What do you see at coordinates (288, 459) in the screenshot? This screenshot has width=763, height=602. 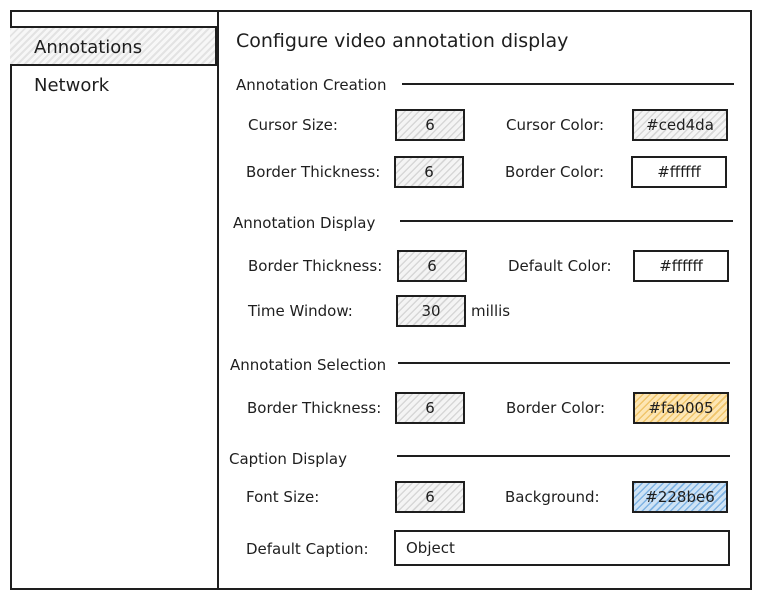 I see `section-heading-caption-display: Caption Display` at bounding box center [288, 459].